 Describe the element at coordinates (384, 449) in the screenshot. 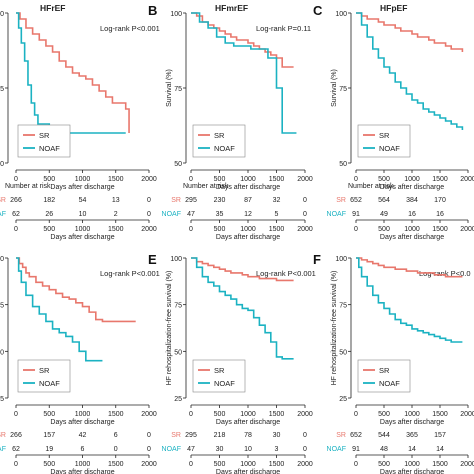

I see `risk-value: 48` at that location.